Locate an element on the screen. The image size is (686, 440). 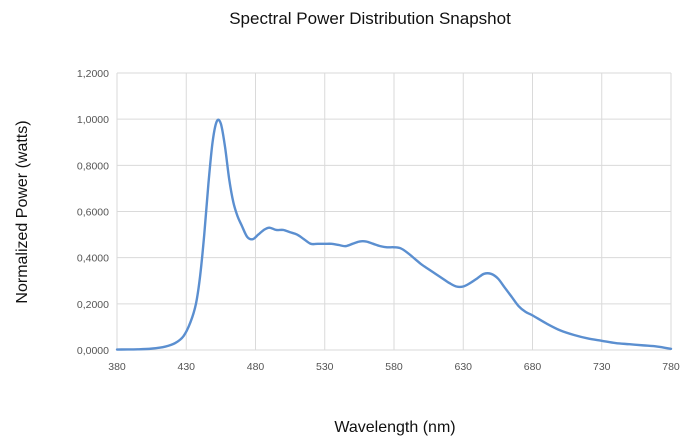
x-tick-label: 530 is located at coordinates (325, 367).